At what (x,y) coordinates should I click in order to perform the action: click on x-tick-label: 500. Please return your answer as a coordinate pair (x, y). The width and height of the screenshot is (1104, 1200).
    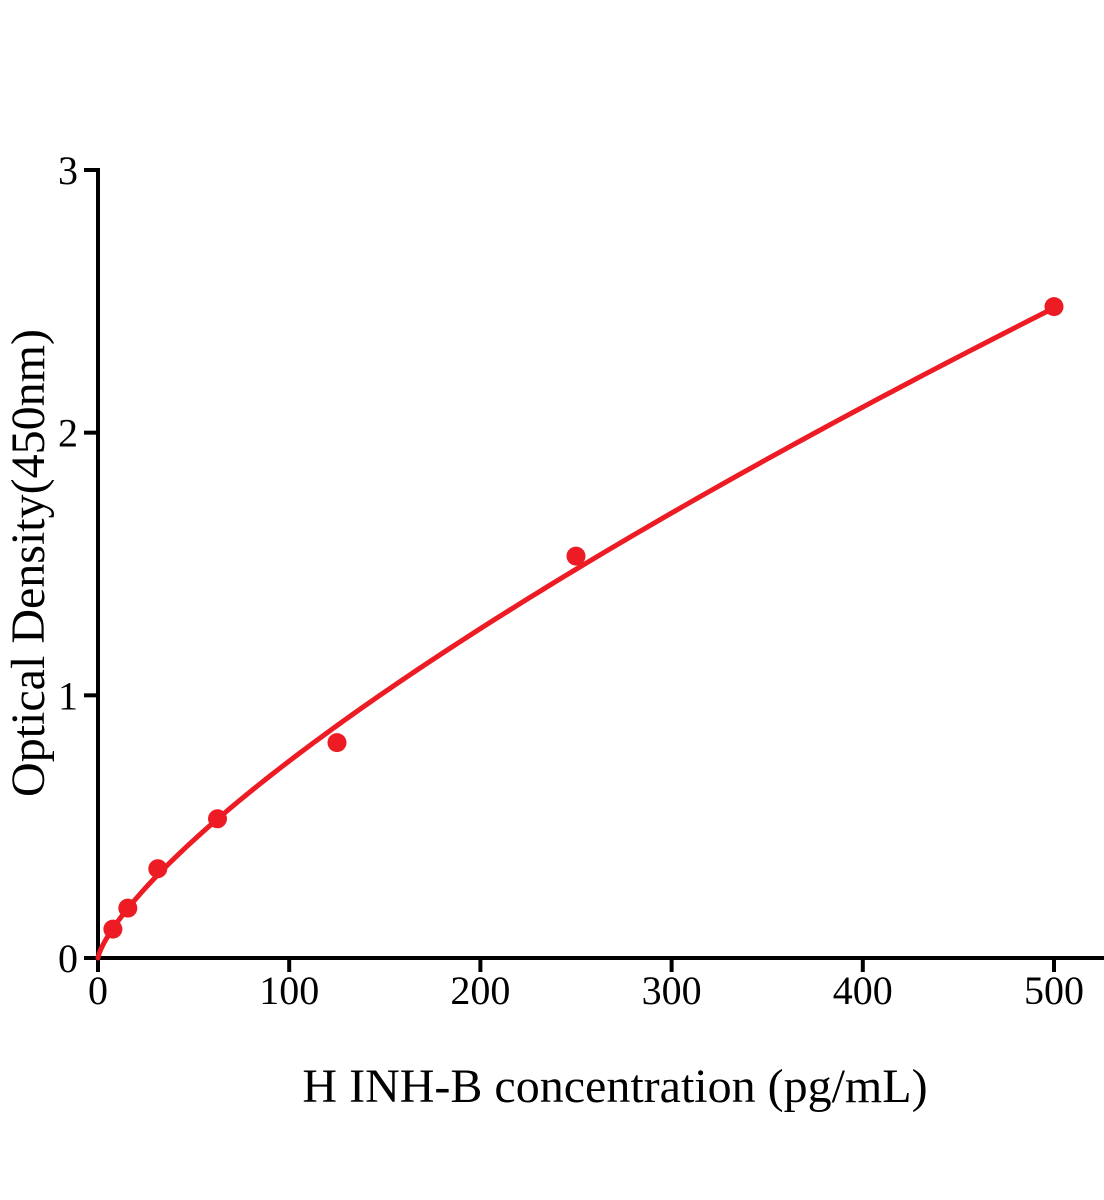
    Looking at the image, I should click on (1054, 990).